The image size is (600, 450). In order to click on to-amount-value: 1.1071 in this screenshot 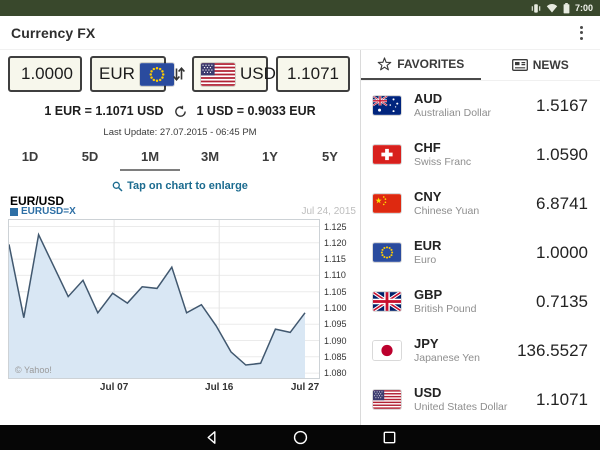, I will do `click(313, 73)`.